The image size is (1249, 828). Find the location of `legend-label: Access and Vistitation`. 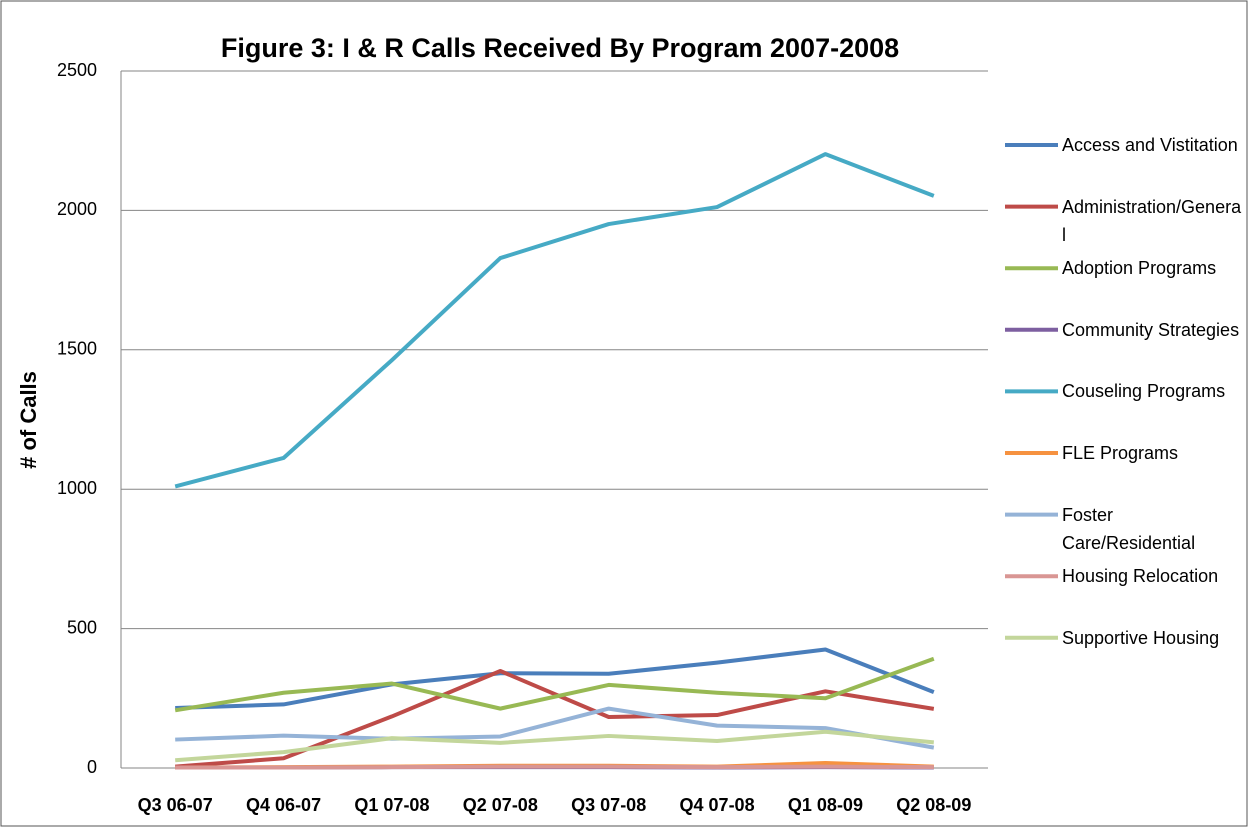

legend-label: Access and Vistitation is located at coordinates (1150, 145).